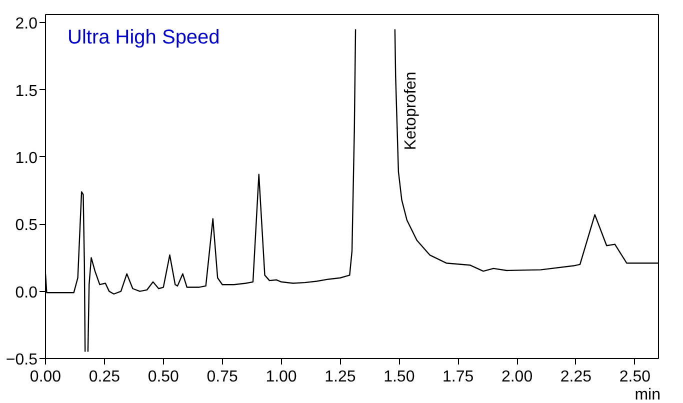  Describe the element at coordinates (26, 293) in the screenshot. I see `y-tick-label: 0.0` at that location.